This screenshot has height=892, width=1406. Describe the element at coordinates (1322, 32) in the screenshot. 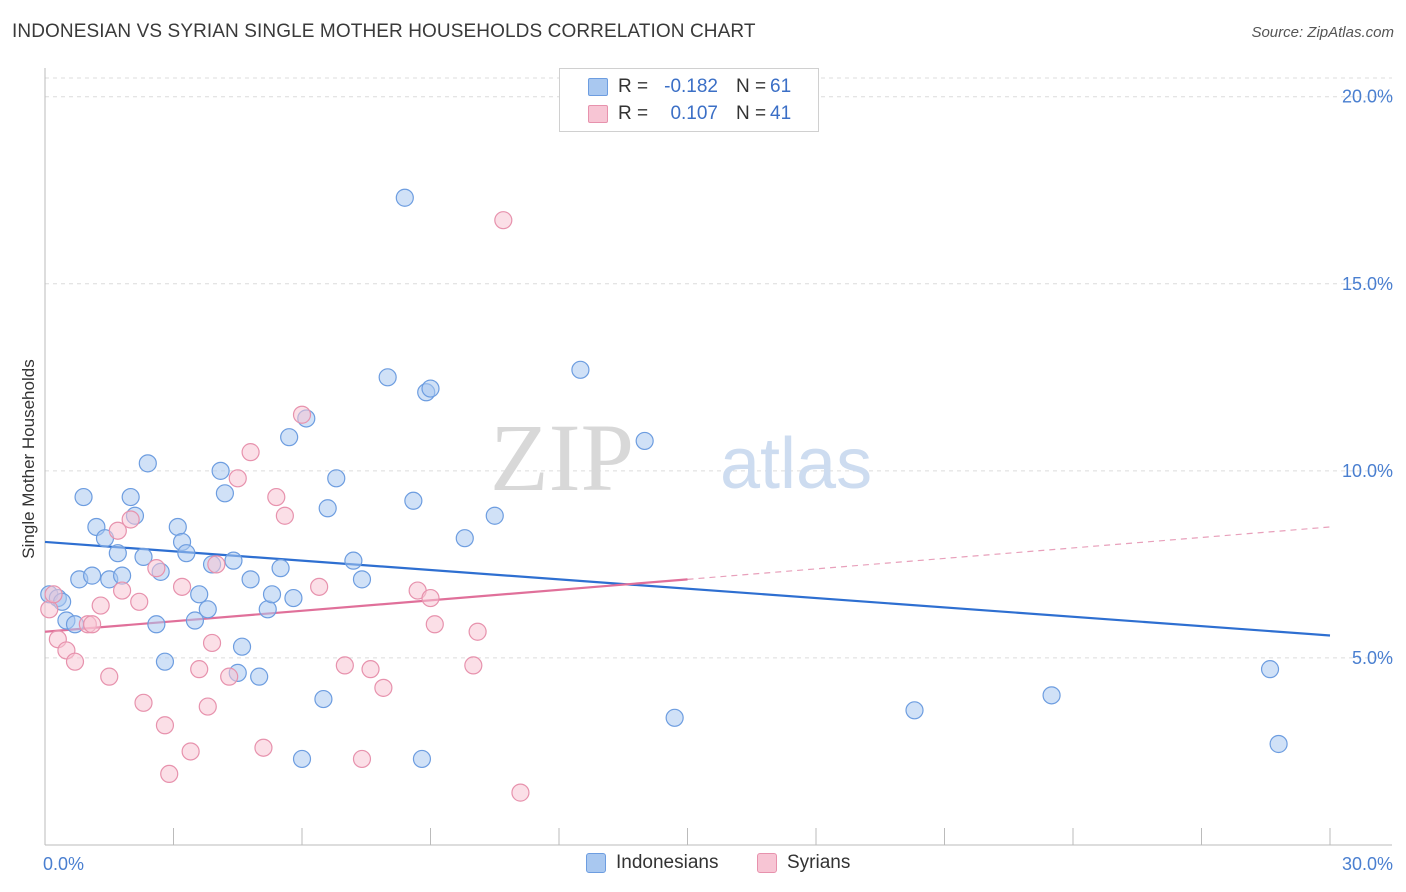

I see `source-label: Source: ZipAtlas.com` at that location.